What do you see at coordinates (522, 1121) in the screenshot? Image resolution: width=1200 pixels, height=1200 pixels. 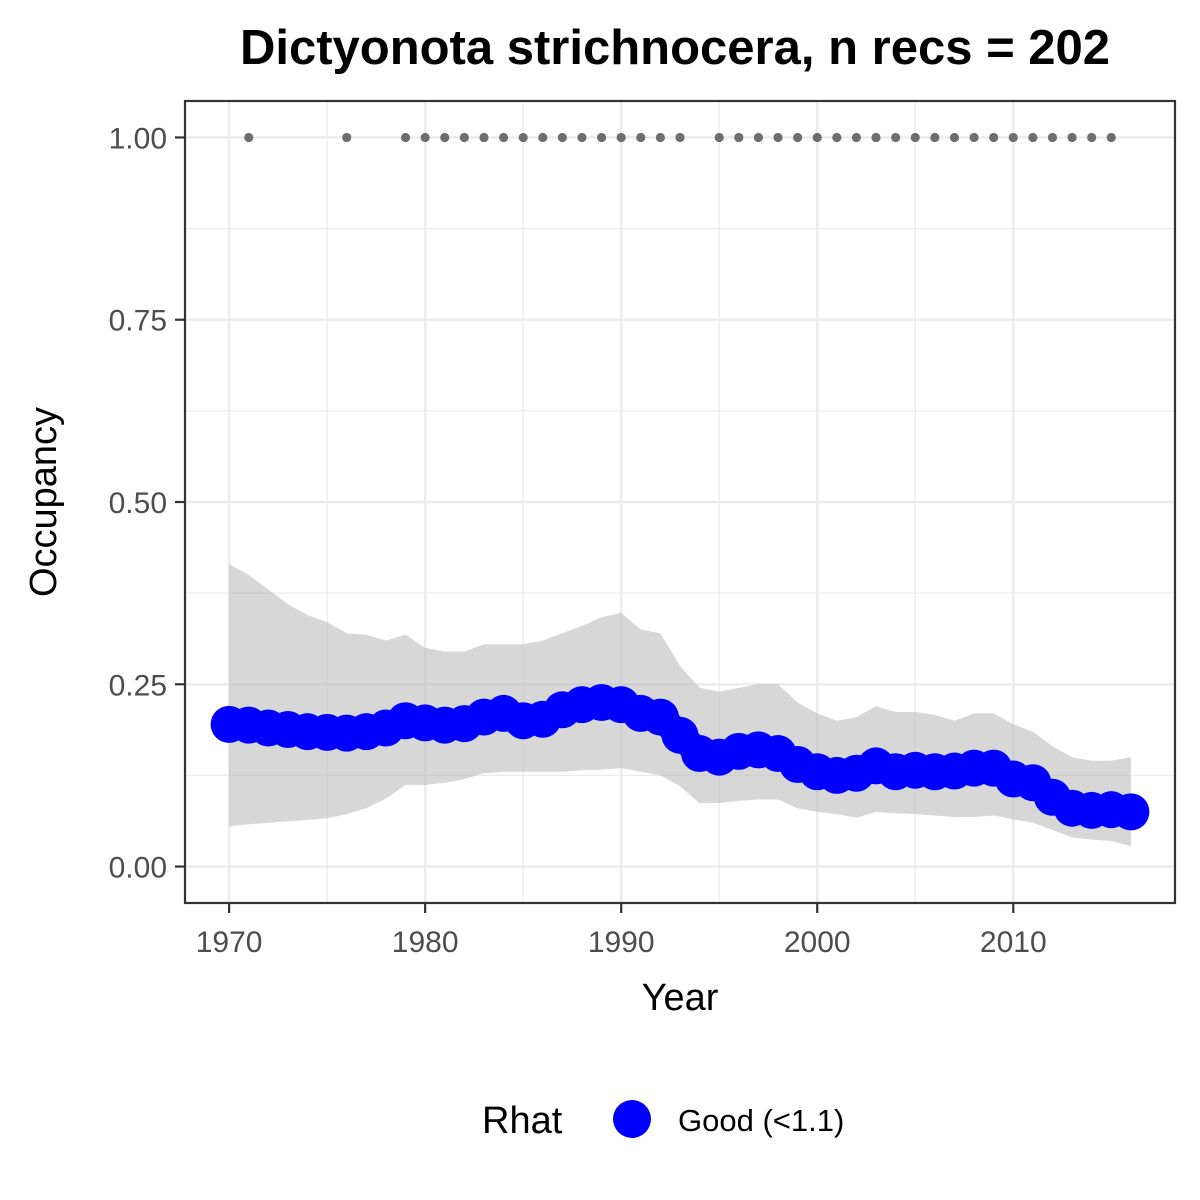 I see `legend-title: Rhat` at bounding box center [522, 1121].